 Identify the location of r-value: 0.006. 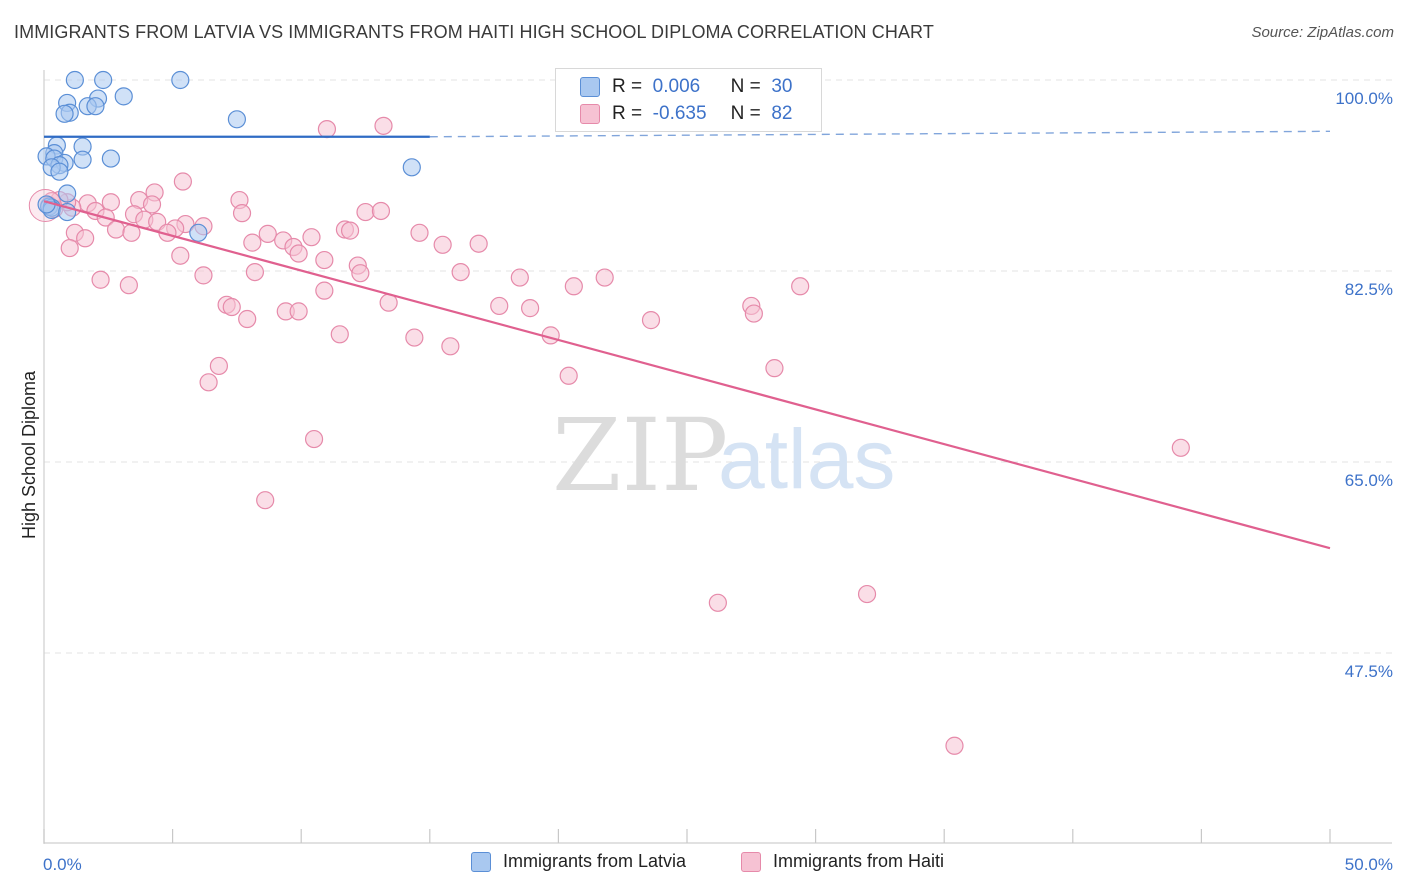
(676, 86).